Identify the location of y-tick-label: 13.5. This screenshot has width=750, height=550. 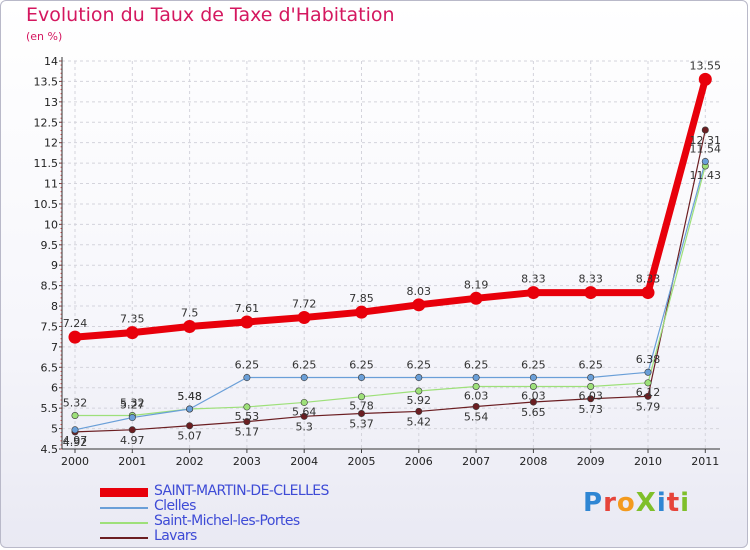
(46, 81).